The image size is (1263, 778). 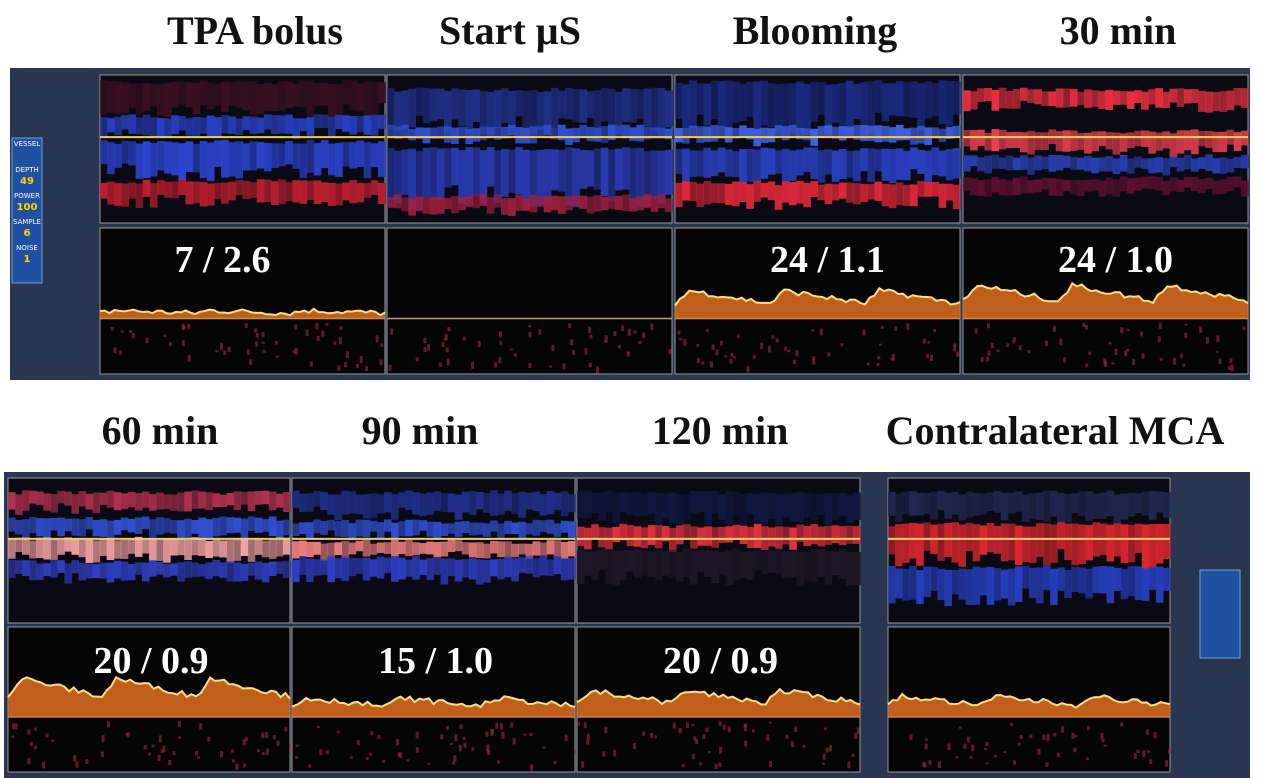 What do you see at coordinates (817, 296) in the screenshot?
I see `doppler-peak` at bounding box center [817, 296].